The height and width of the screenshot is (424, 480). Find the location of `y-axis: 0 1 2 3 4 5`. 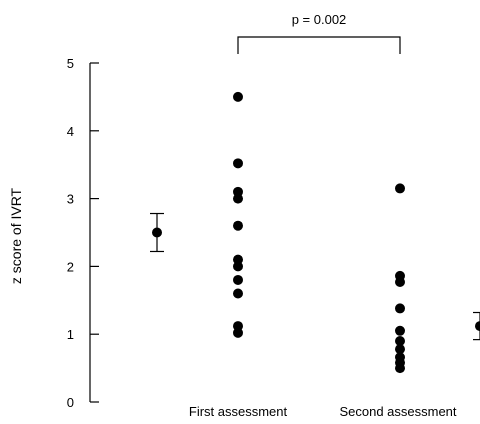

y-axis: 0 1 2 3 4 5 is located at coordinates (83, 233).